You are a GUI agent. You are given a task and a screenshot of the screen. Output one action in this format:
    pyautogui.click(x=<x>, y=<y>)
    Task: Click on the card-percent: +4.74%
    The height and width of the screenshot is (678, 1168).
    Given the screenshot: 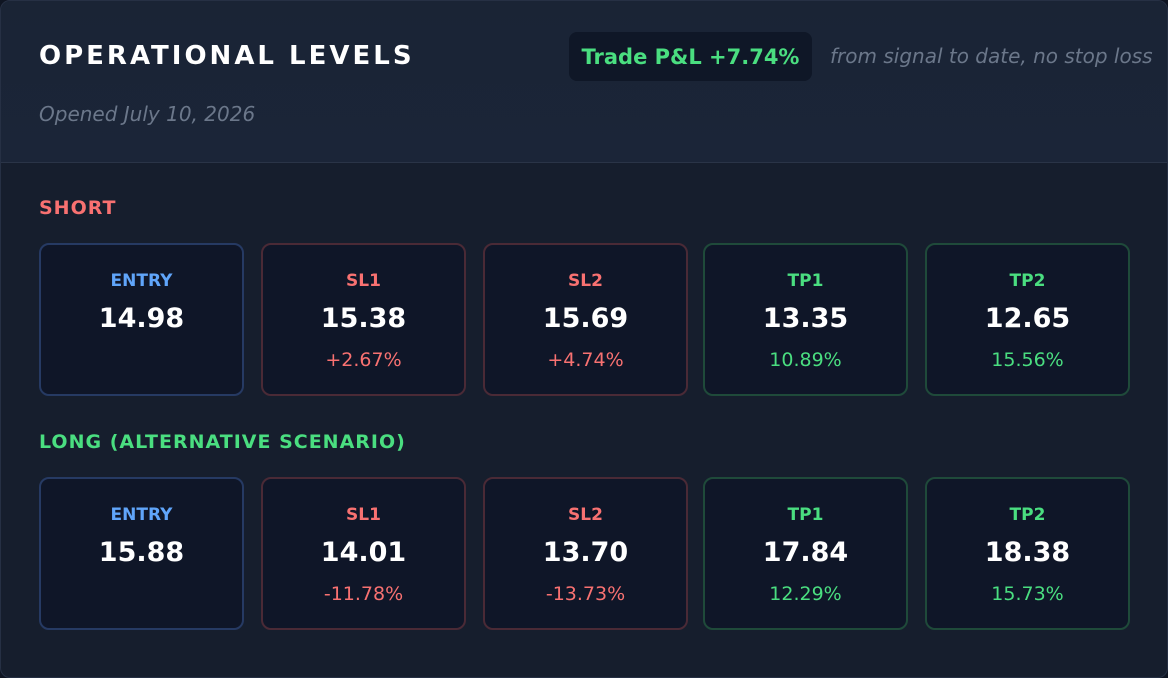 What is the action you would take?
    pyautogui.click(x=585, y=360)
    